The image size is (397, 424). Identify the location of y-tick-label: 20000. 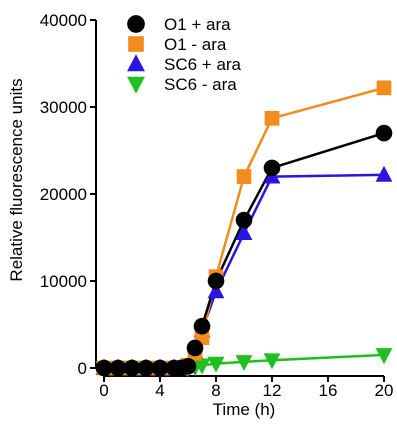
(63, 194).